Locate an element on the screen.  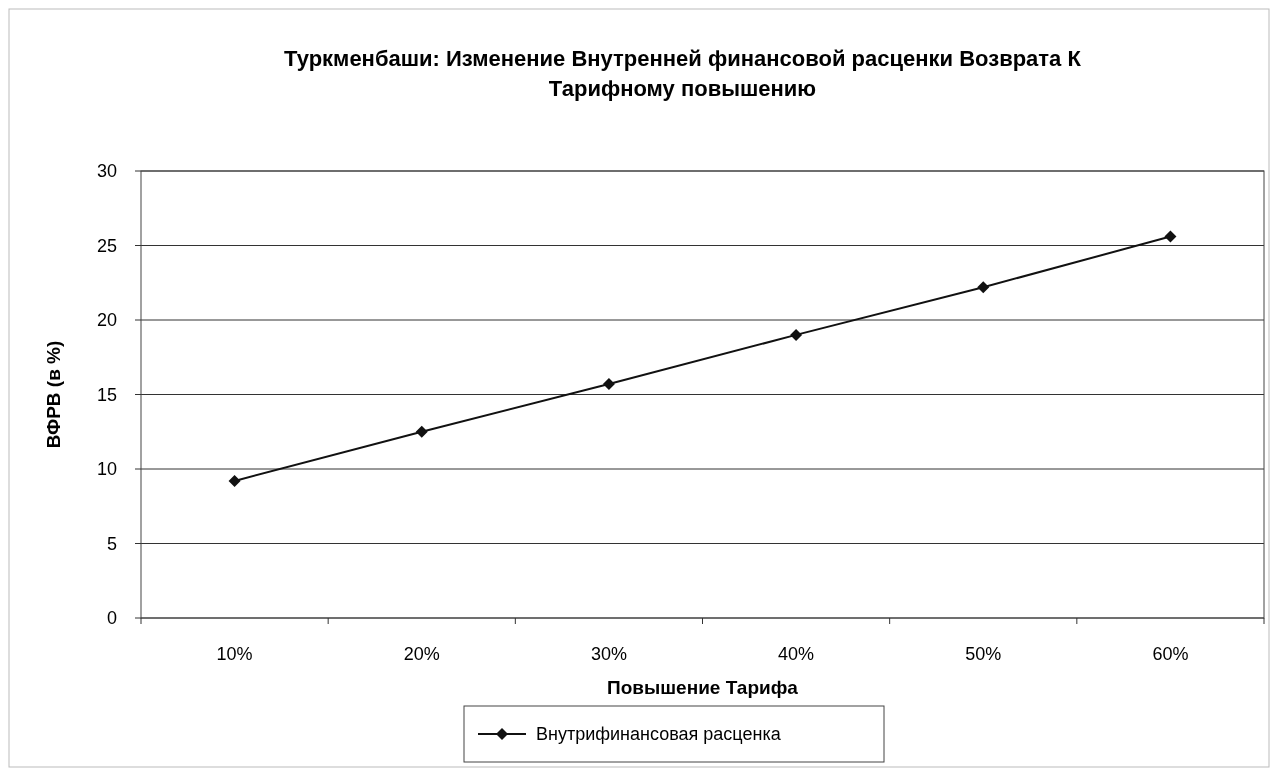
y-tick-label: 10 is located at coordinates (106, 469).